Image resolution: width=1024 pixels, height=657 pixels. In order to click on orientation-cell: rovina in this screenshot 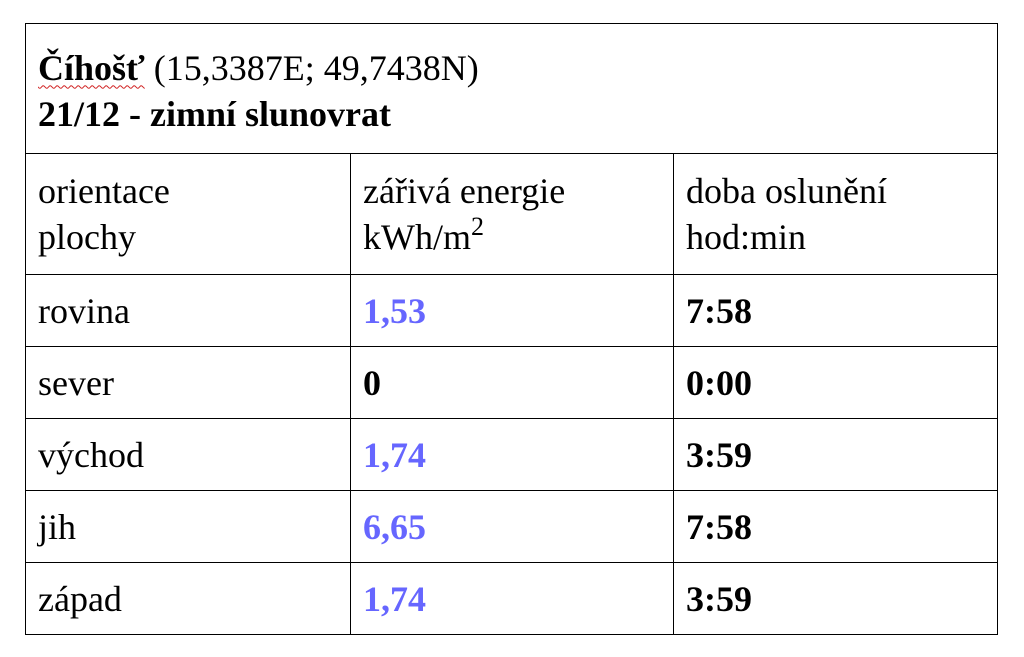, I will do `click(188, 310)`.